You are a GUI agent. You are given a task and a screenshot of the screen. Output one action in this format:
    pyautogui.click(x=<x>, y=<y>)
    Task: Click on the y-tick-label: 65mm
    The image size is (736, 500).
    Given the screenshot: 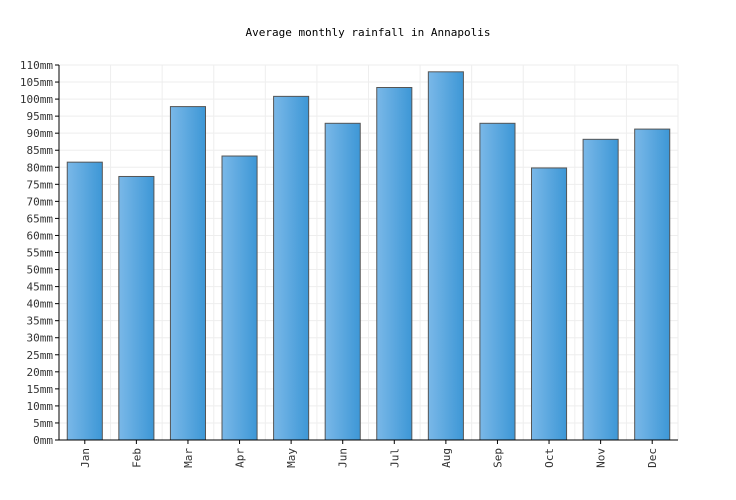 What is the action you would take?
    pyautogui.click(x=40, y=218)
    